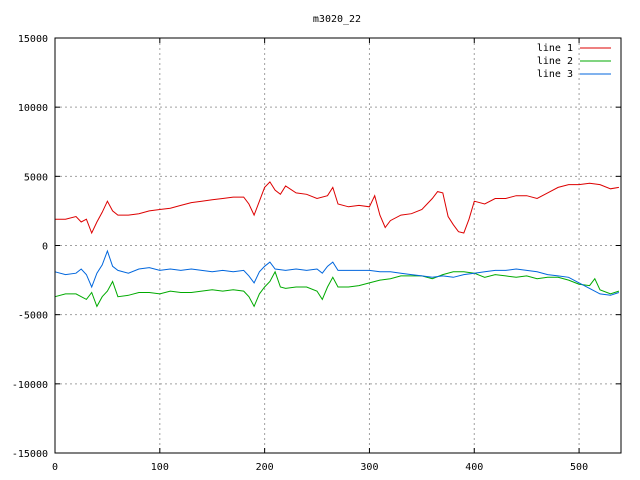 This screenshot has width=640, height=480. What do you see at coordinates (579, 467) in the screenshot?
I see `x-tick-label: 500` at bounding box center [579, 467].